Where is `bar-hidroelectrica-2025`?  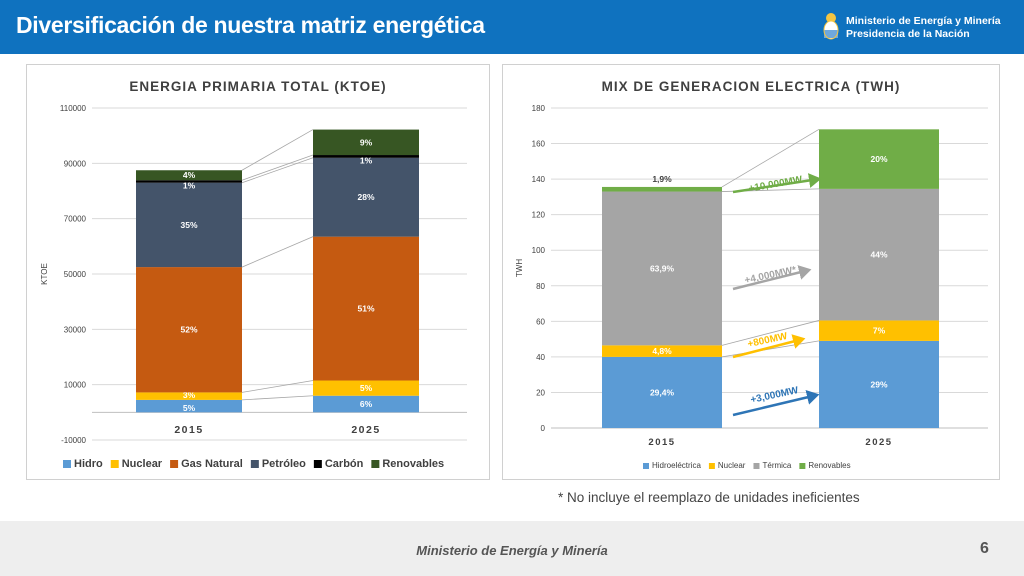
bar-hidroelectrica-2025 is located at coordinates (879, 384).